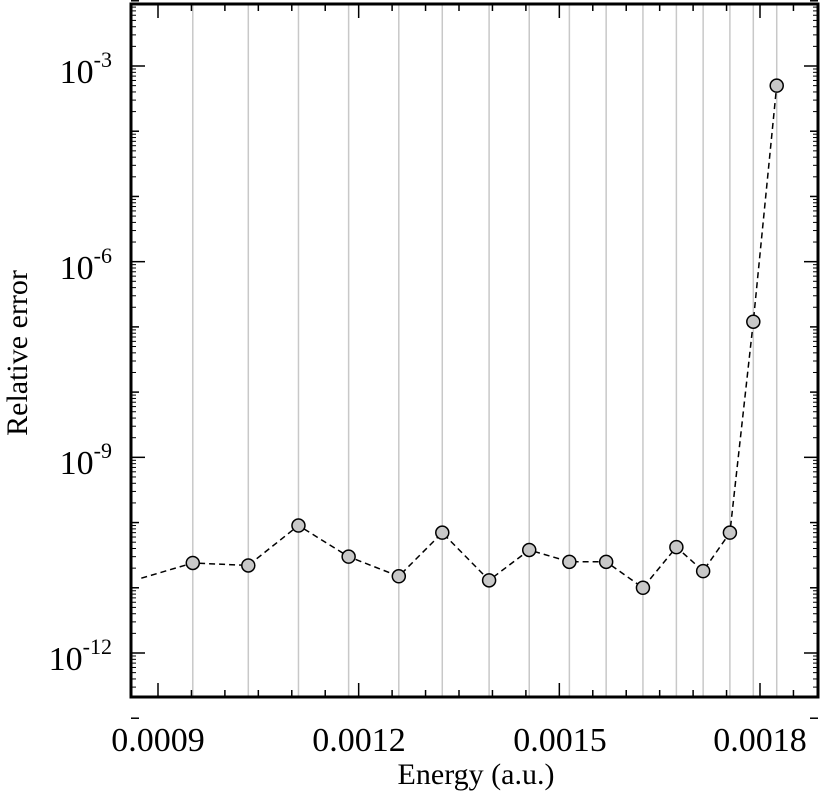 The width and height of the screenshot is (822, 793). Describe the element at coordinates (17, 353) in the screenshot. I see `y-axis-title: Relative error` at that location.